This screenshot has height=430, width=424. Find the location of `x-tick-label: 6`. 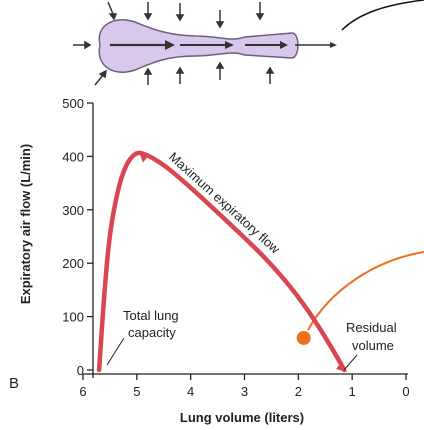

x-tick-label: 6 is located at coordinates (82, 391).